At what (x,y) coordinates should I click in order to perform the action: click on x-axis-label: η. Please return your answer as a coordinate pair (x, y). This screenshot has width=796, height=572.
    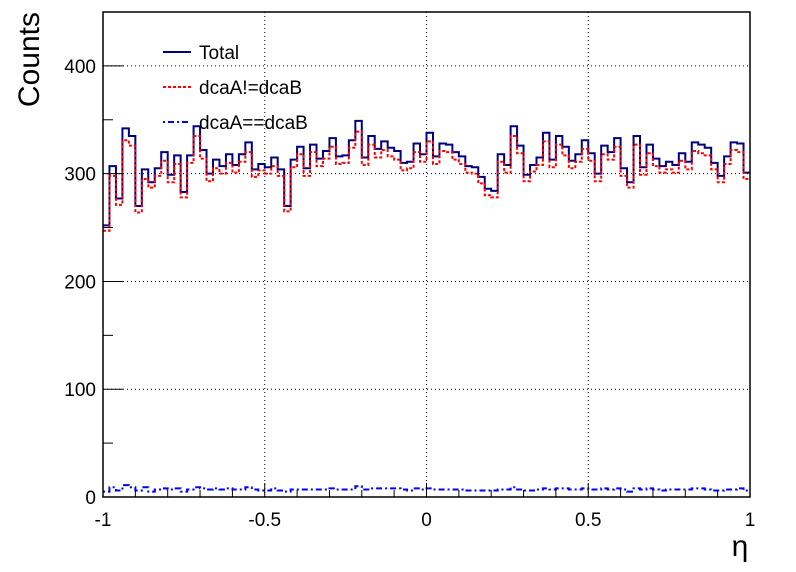
    Looking at the image, I should click on (740, 546).